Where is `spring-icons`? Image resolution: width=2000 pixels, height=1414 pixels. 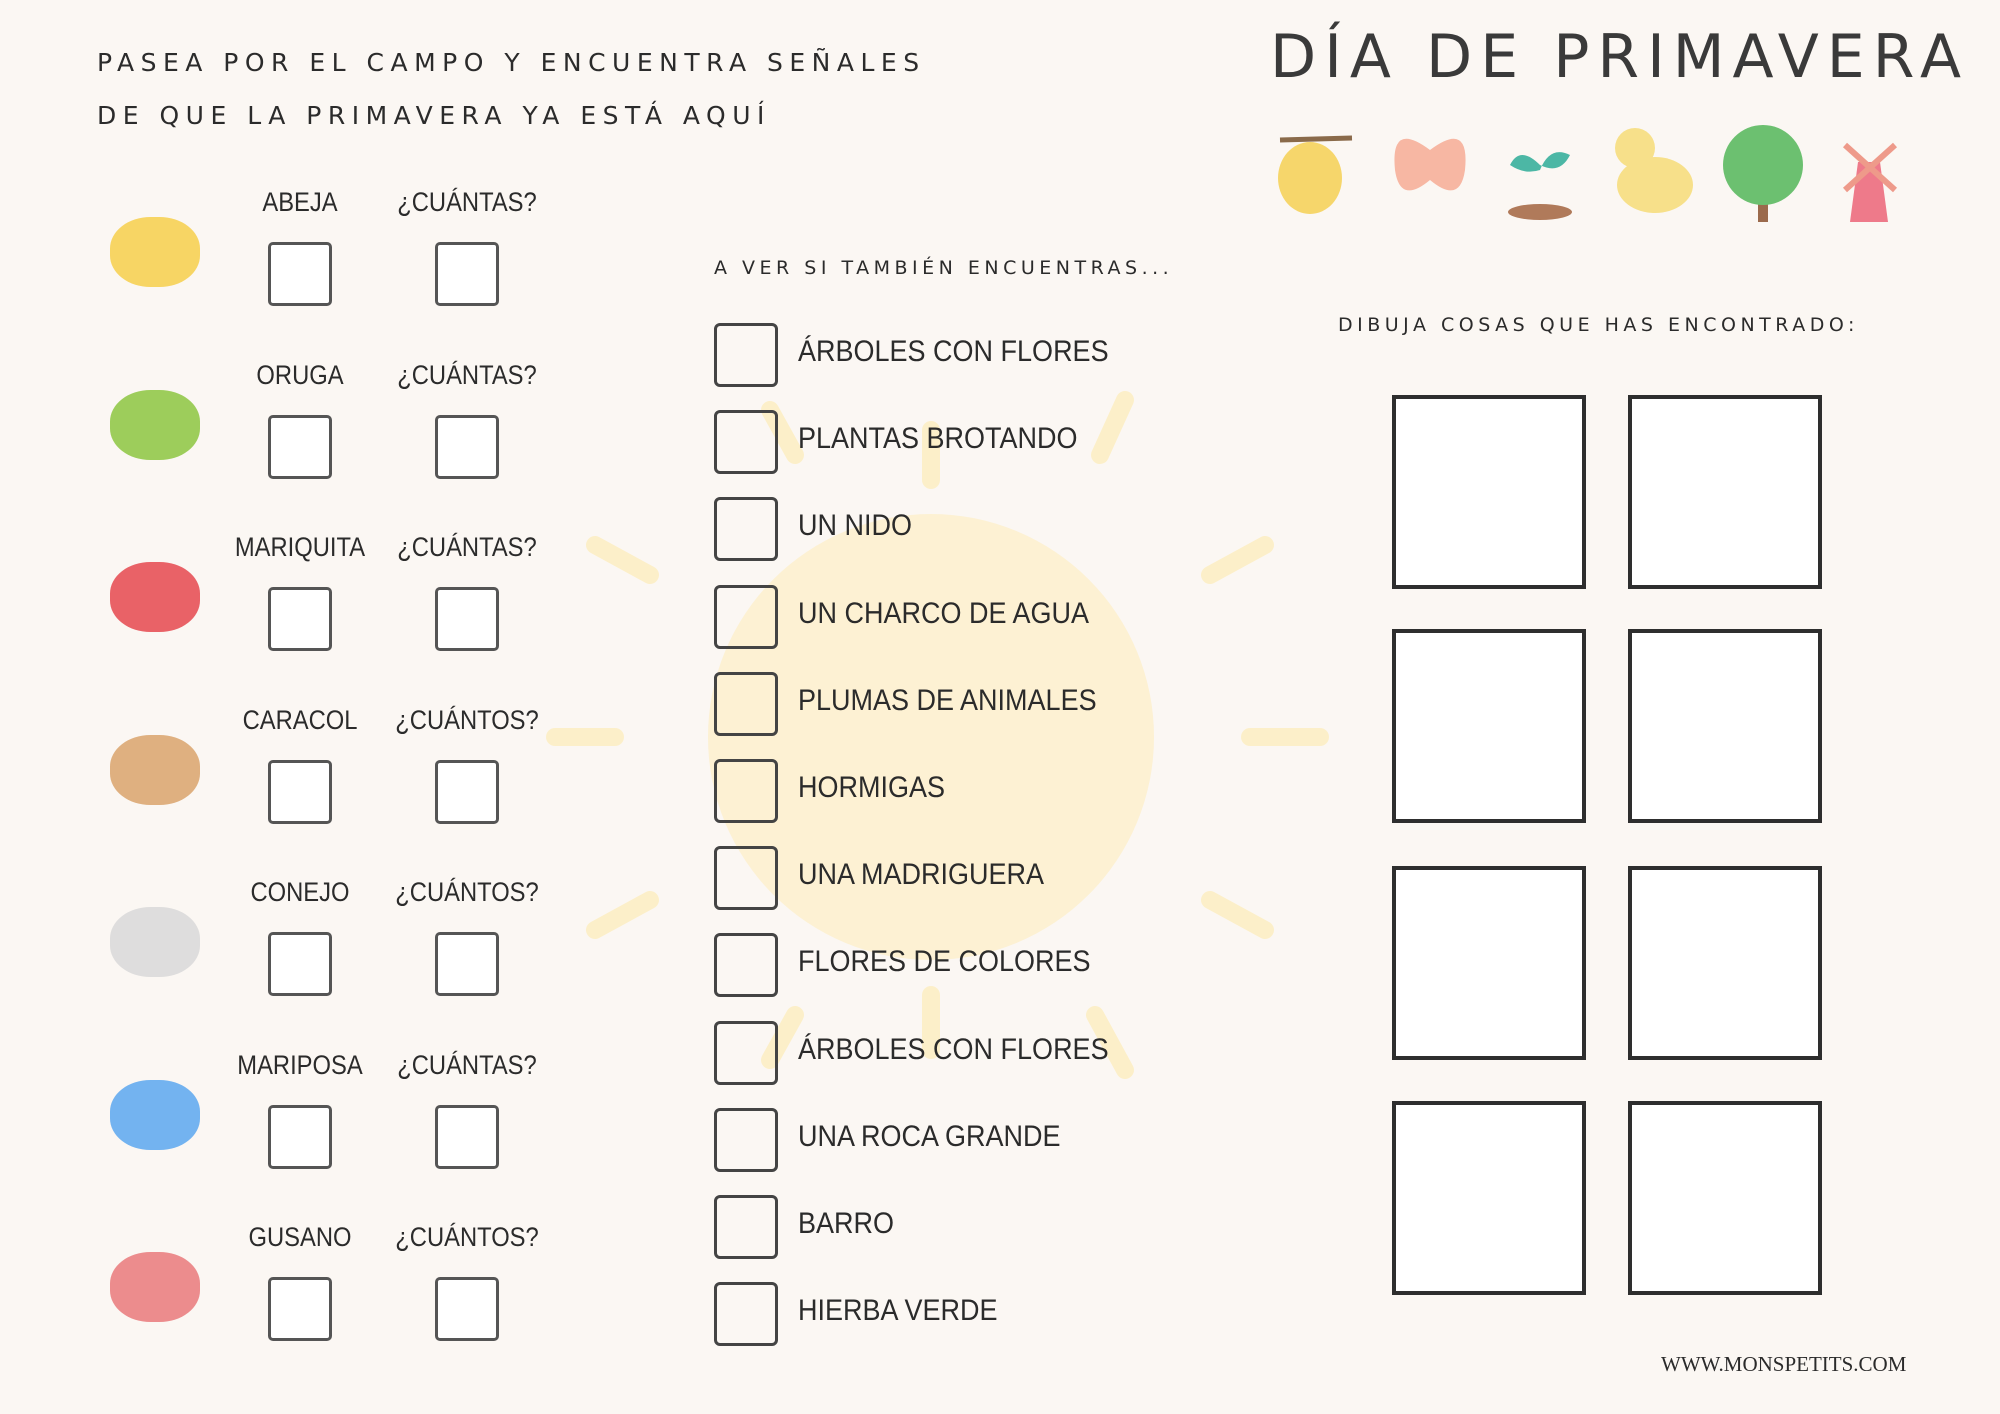 spring-icons is located at coordinates (1588, 173).